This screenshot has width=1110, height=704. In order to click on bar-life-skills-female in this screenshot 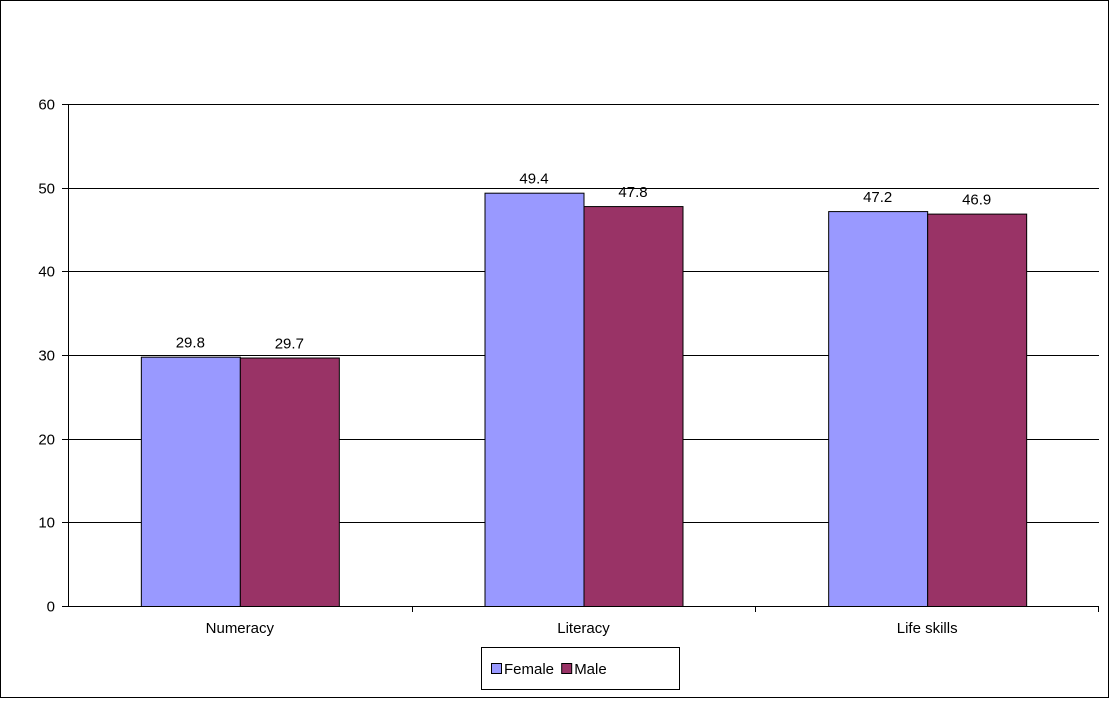, I will do `click(878, 409)`.